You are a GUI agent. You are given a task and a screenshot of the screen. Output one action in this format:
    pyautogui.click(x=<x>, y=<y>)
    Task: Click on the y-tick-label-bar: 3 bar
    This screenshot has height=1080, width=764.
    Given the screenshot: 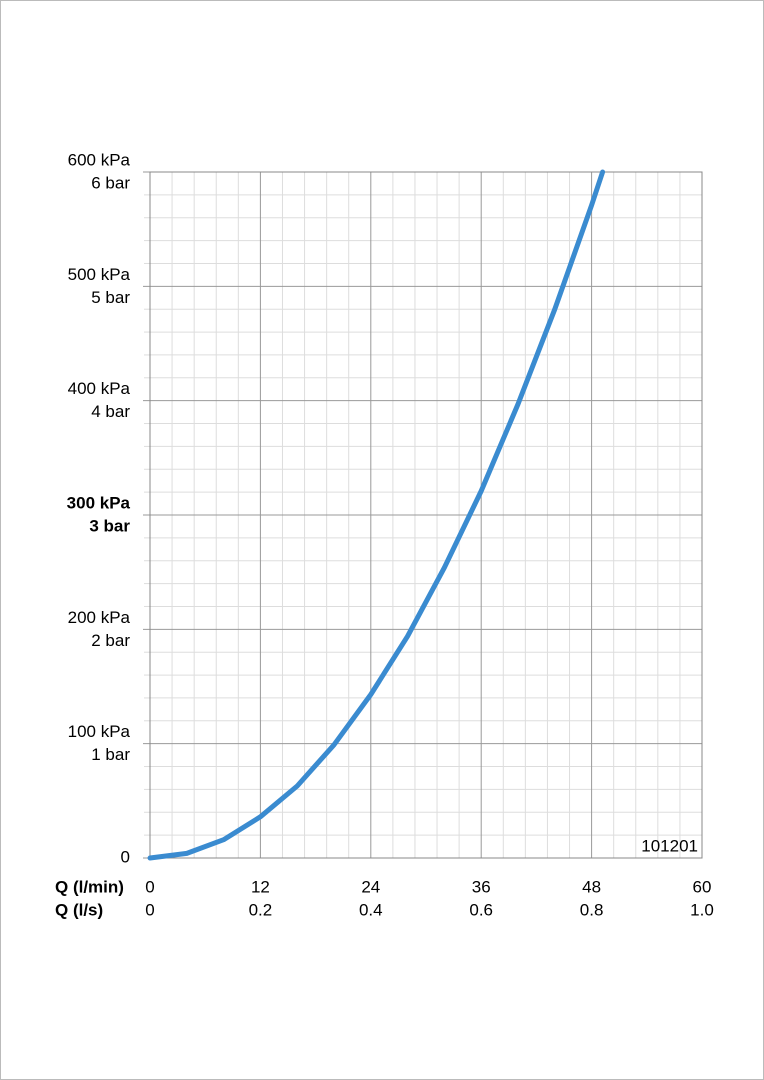 What is the action you would take?
    pyautogui.click(x=109, y=525)
    